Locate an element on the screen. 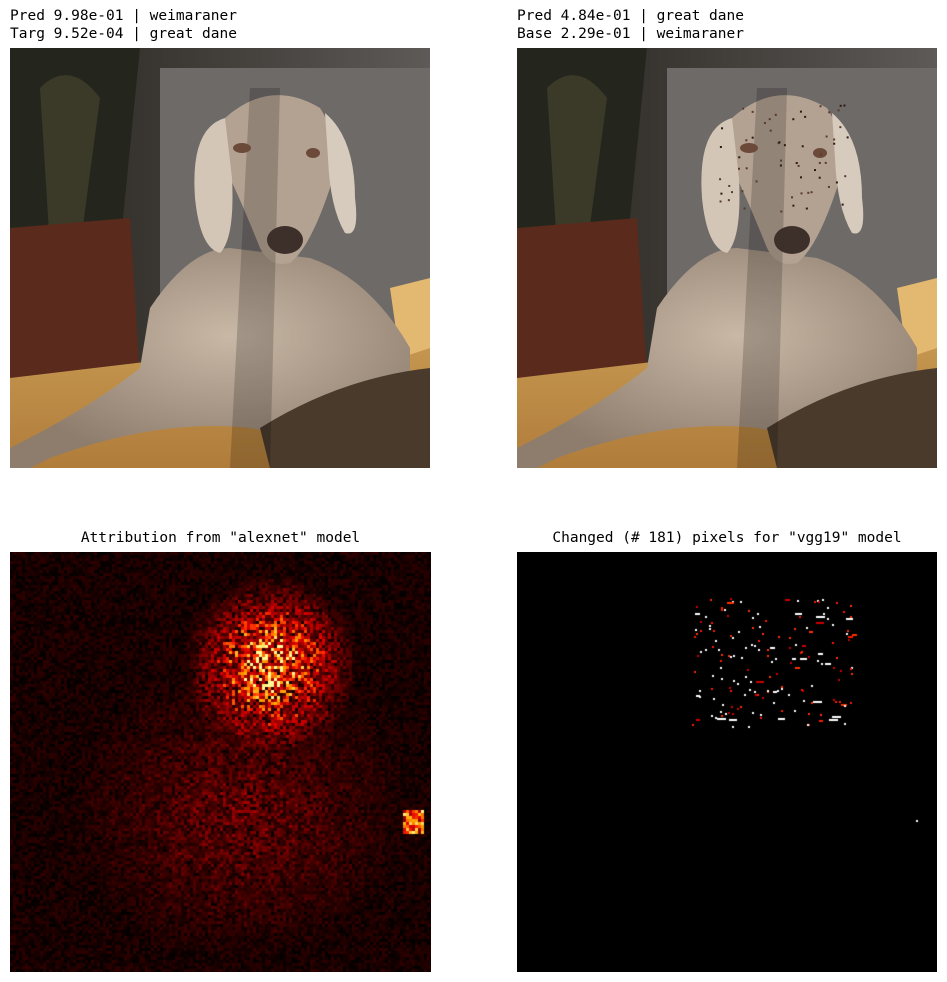  changed-pixels-title: Changed (# 181) pixels for "vgg19" model is located at coordinates (727, 538).